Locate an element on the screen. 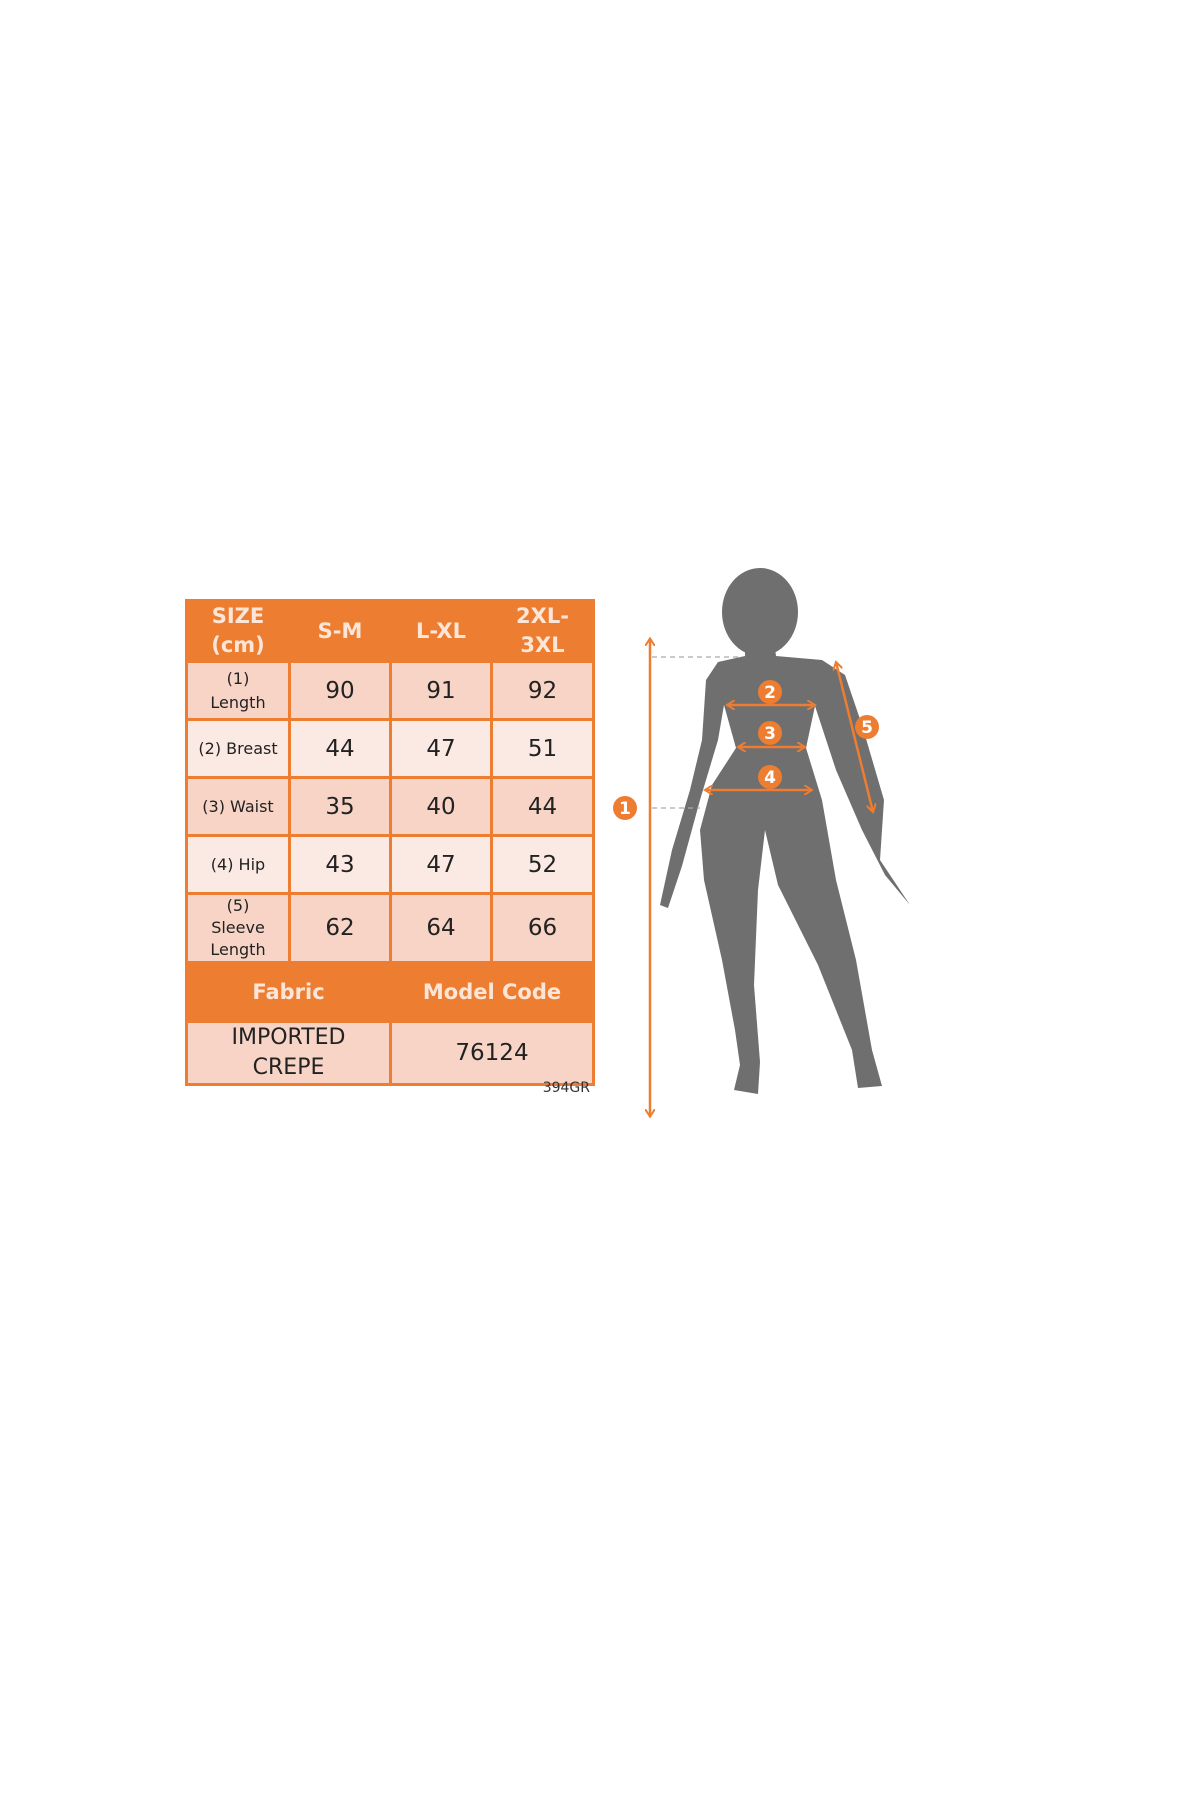 The width and height of the screenshot is (1200, 1800). marker-2: 2 is located at coordinates (770, 692).